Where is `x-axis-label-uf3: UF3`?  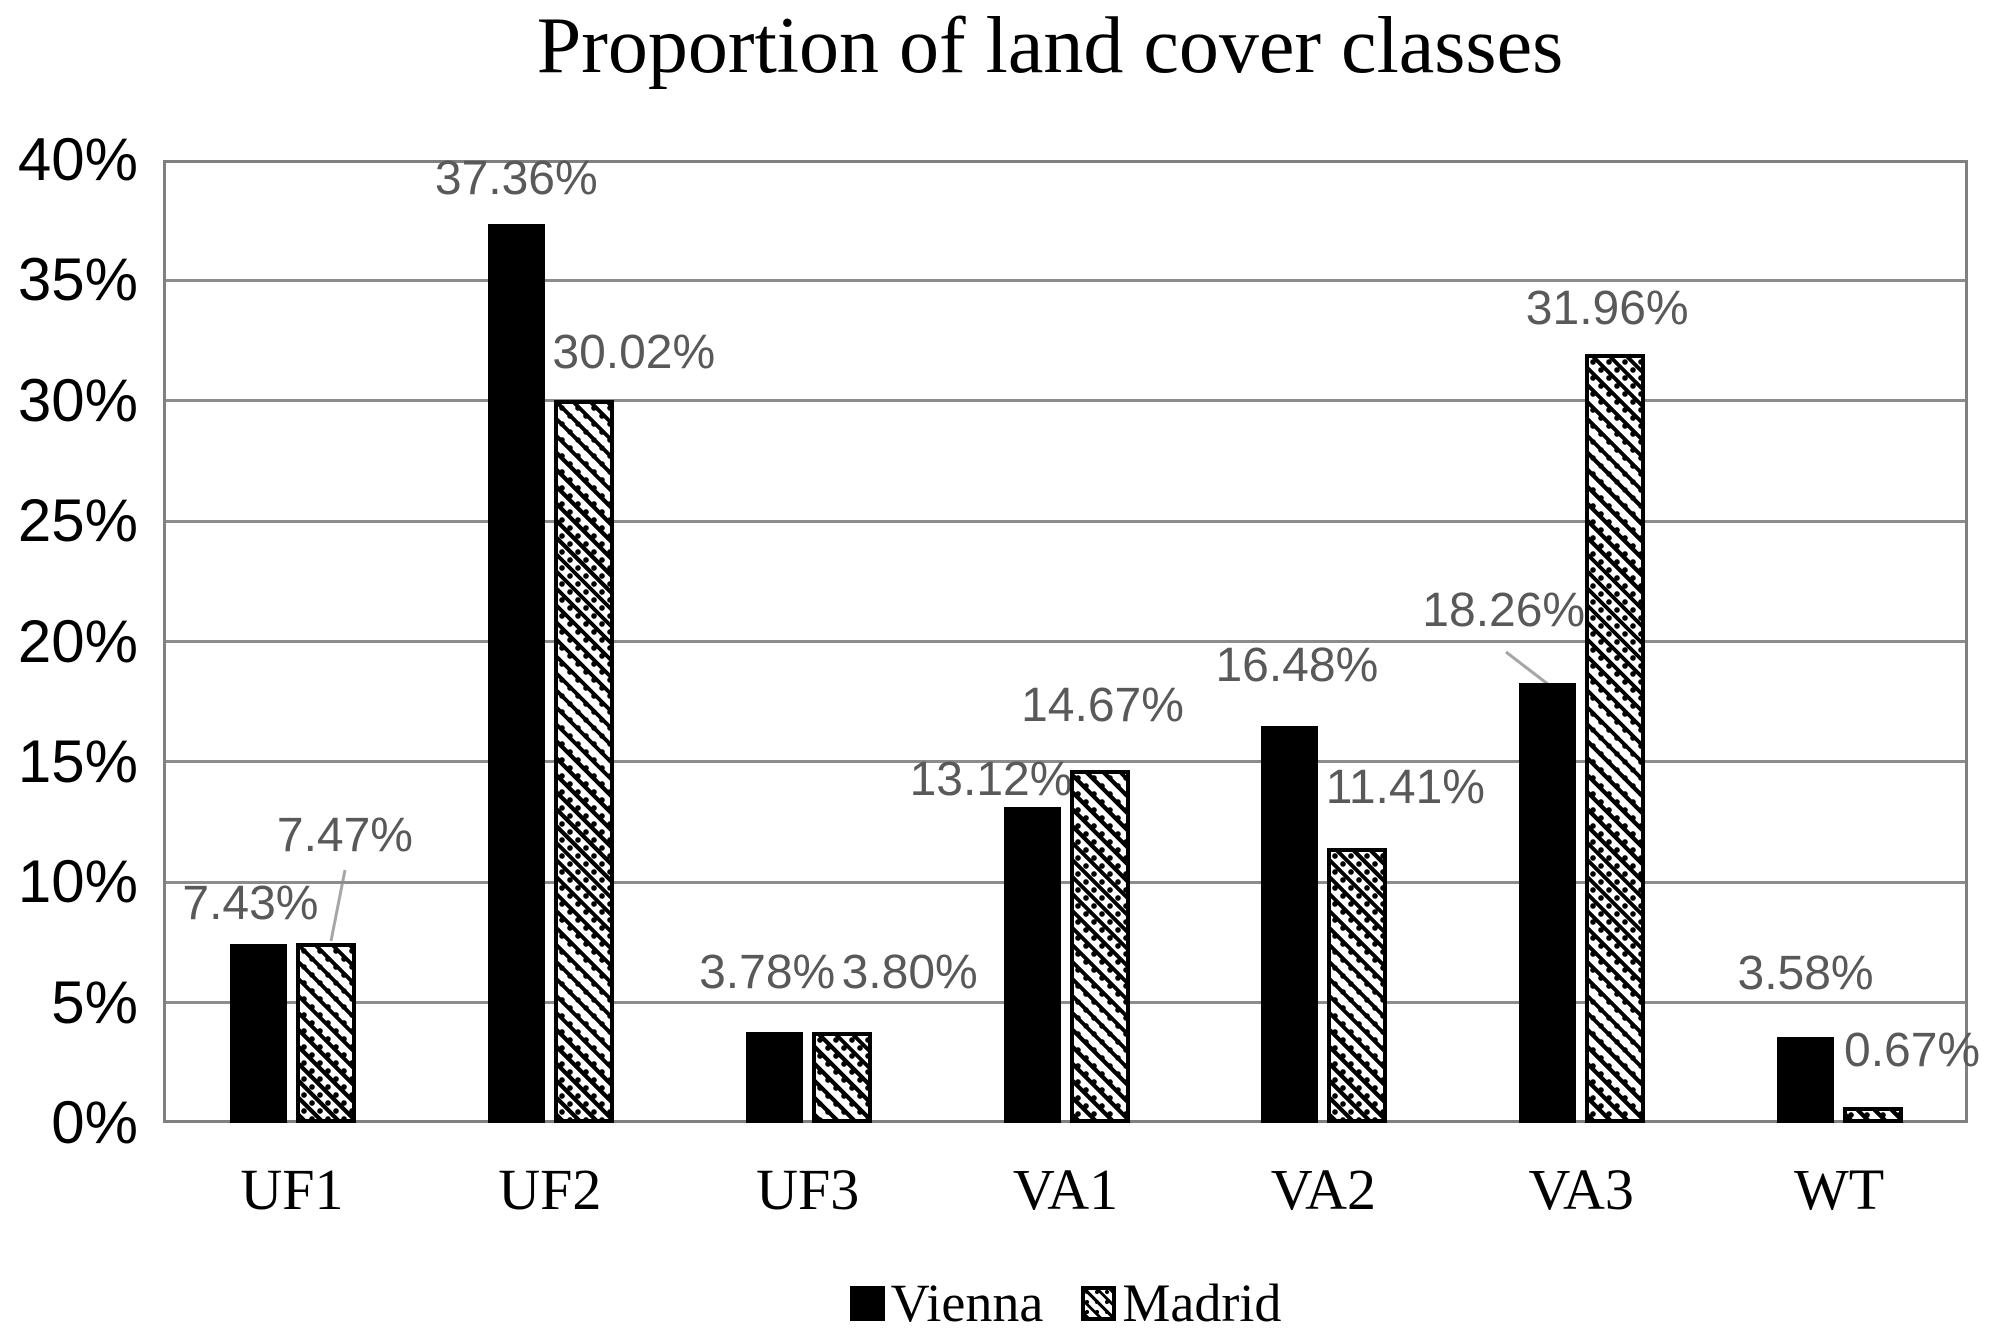 x-axis-label-uf3: UF3 is located at coordinates (808, 1189).